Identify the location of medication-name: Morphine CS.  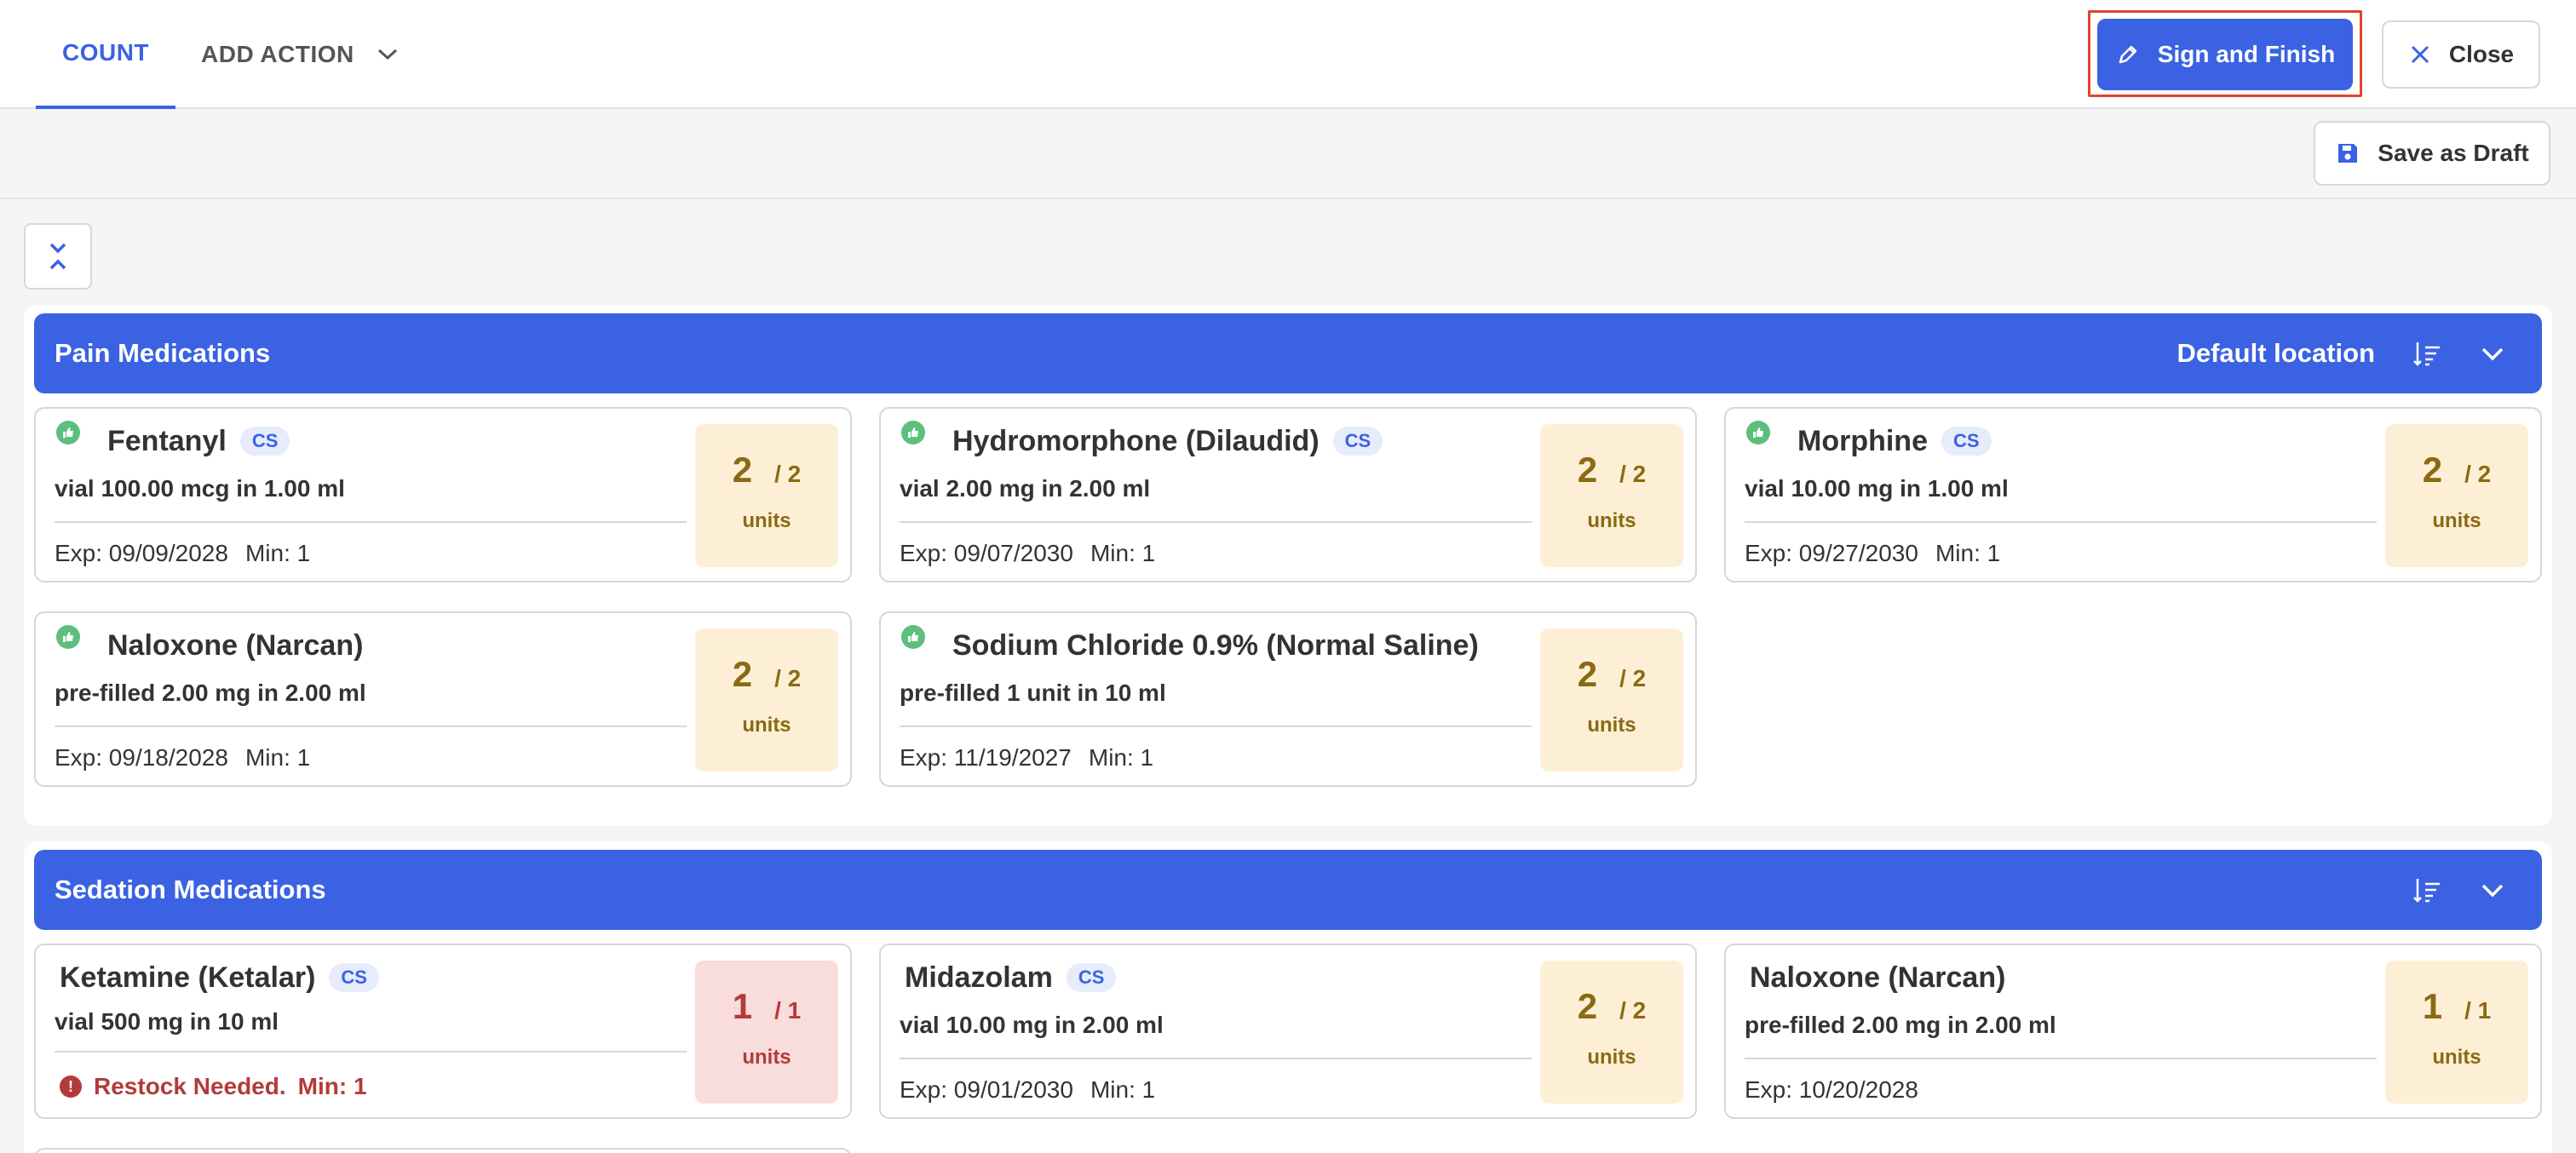
(1895, 441).